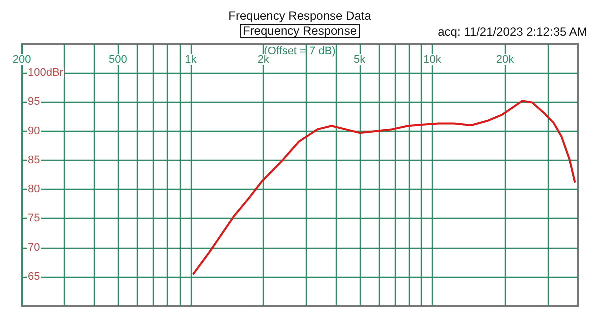 This screenshot has width=600, height=324. I want to click on x-tick-label: 500, so click(118, 60).